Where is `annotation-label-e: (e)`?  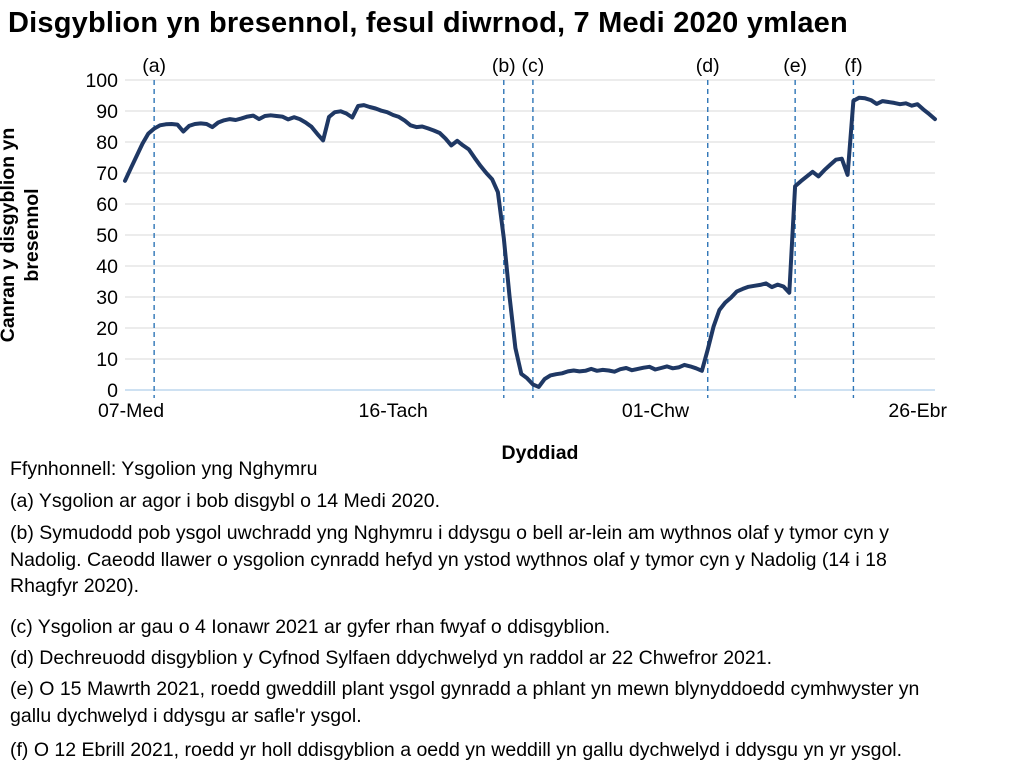
annotation-label-e: (e) is located at coordinates (795, 66).